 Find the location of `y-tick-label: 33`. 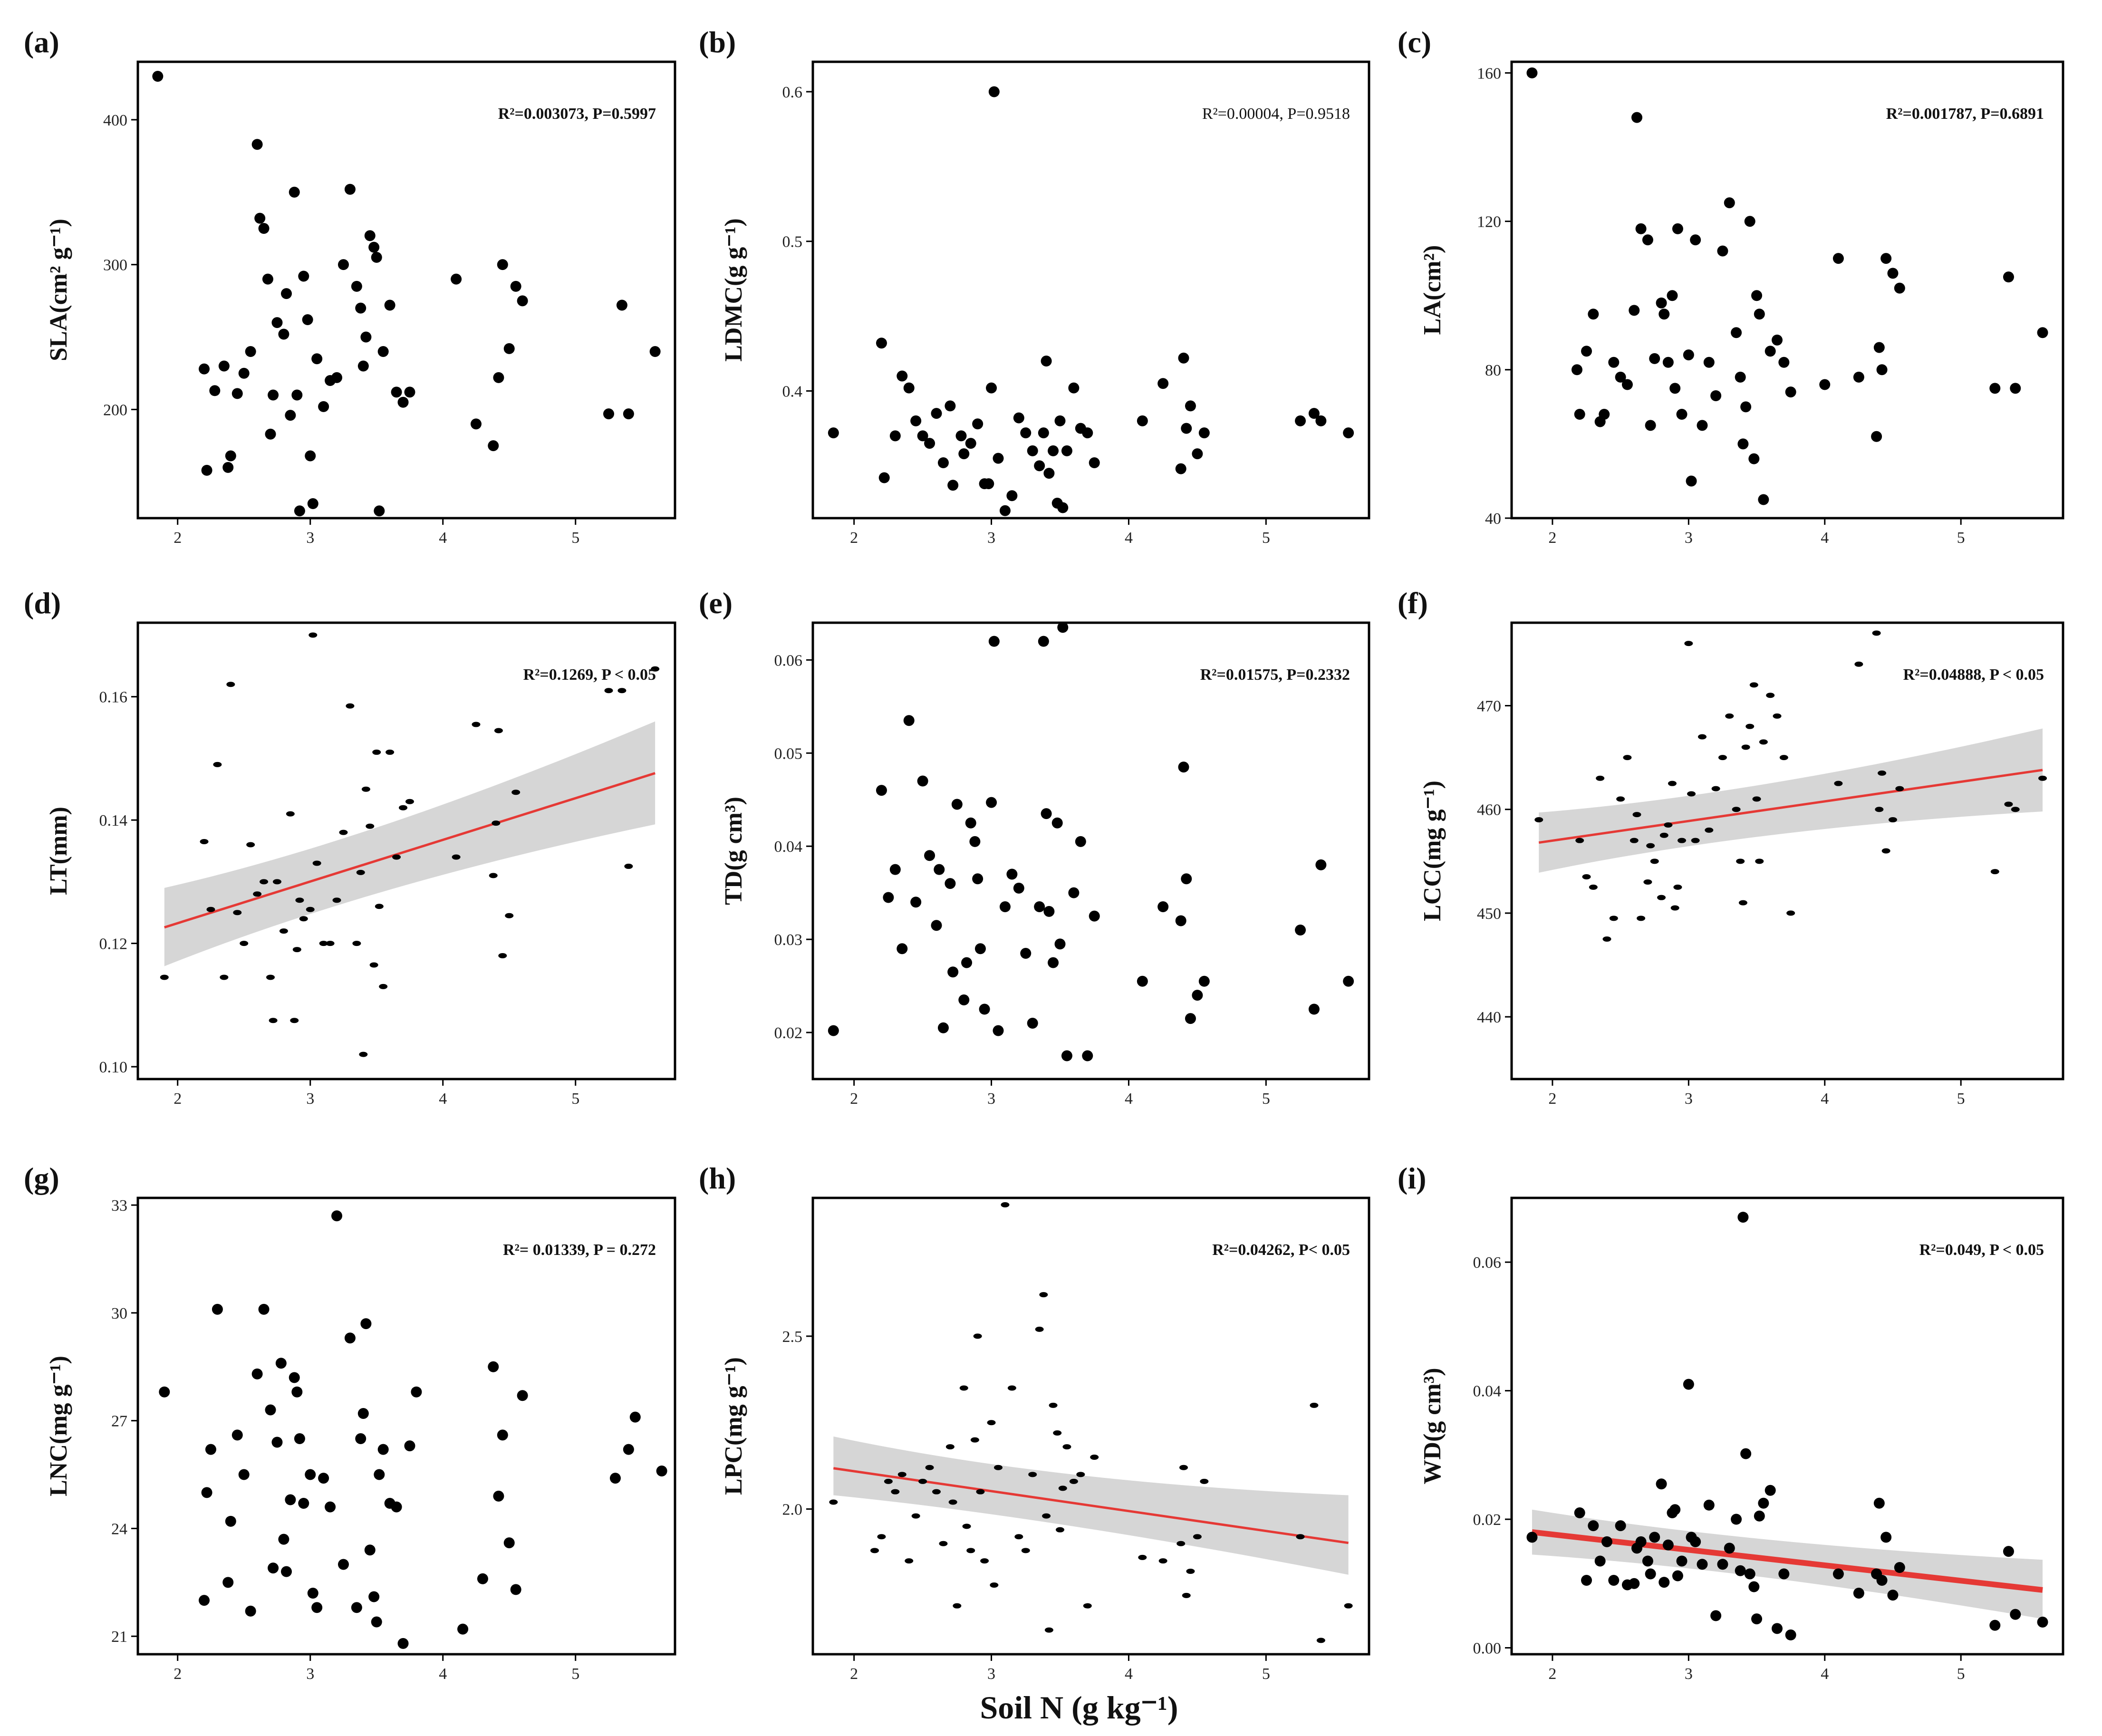

y-tick-label: 33 is located at coordinates (119, 1206).